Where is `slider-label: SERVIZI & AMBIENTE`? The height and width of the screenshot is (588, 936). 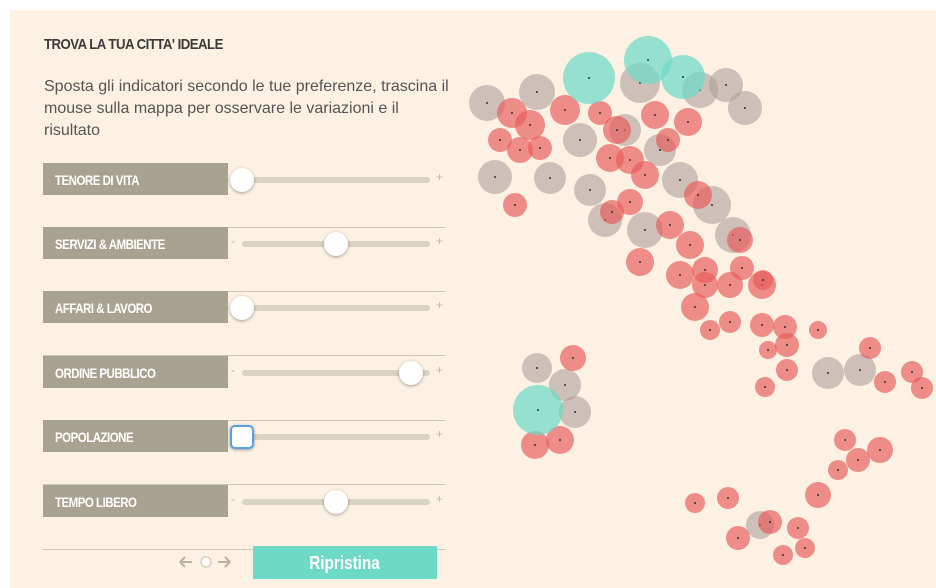 slider-label: SERVIZI & AMBIENTE is located at coordinates (135, 243).